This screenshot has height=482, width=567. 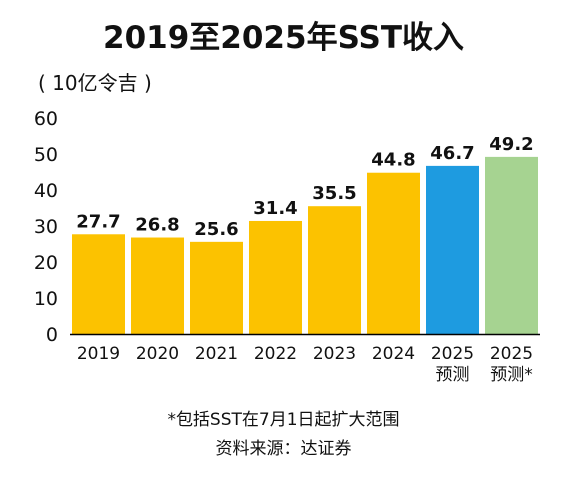 What do you see at coordinates (157, 225) in the screenshot?
I see `bar-value-label: 26.8` at bounding box center [157, 225].